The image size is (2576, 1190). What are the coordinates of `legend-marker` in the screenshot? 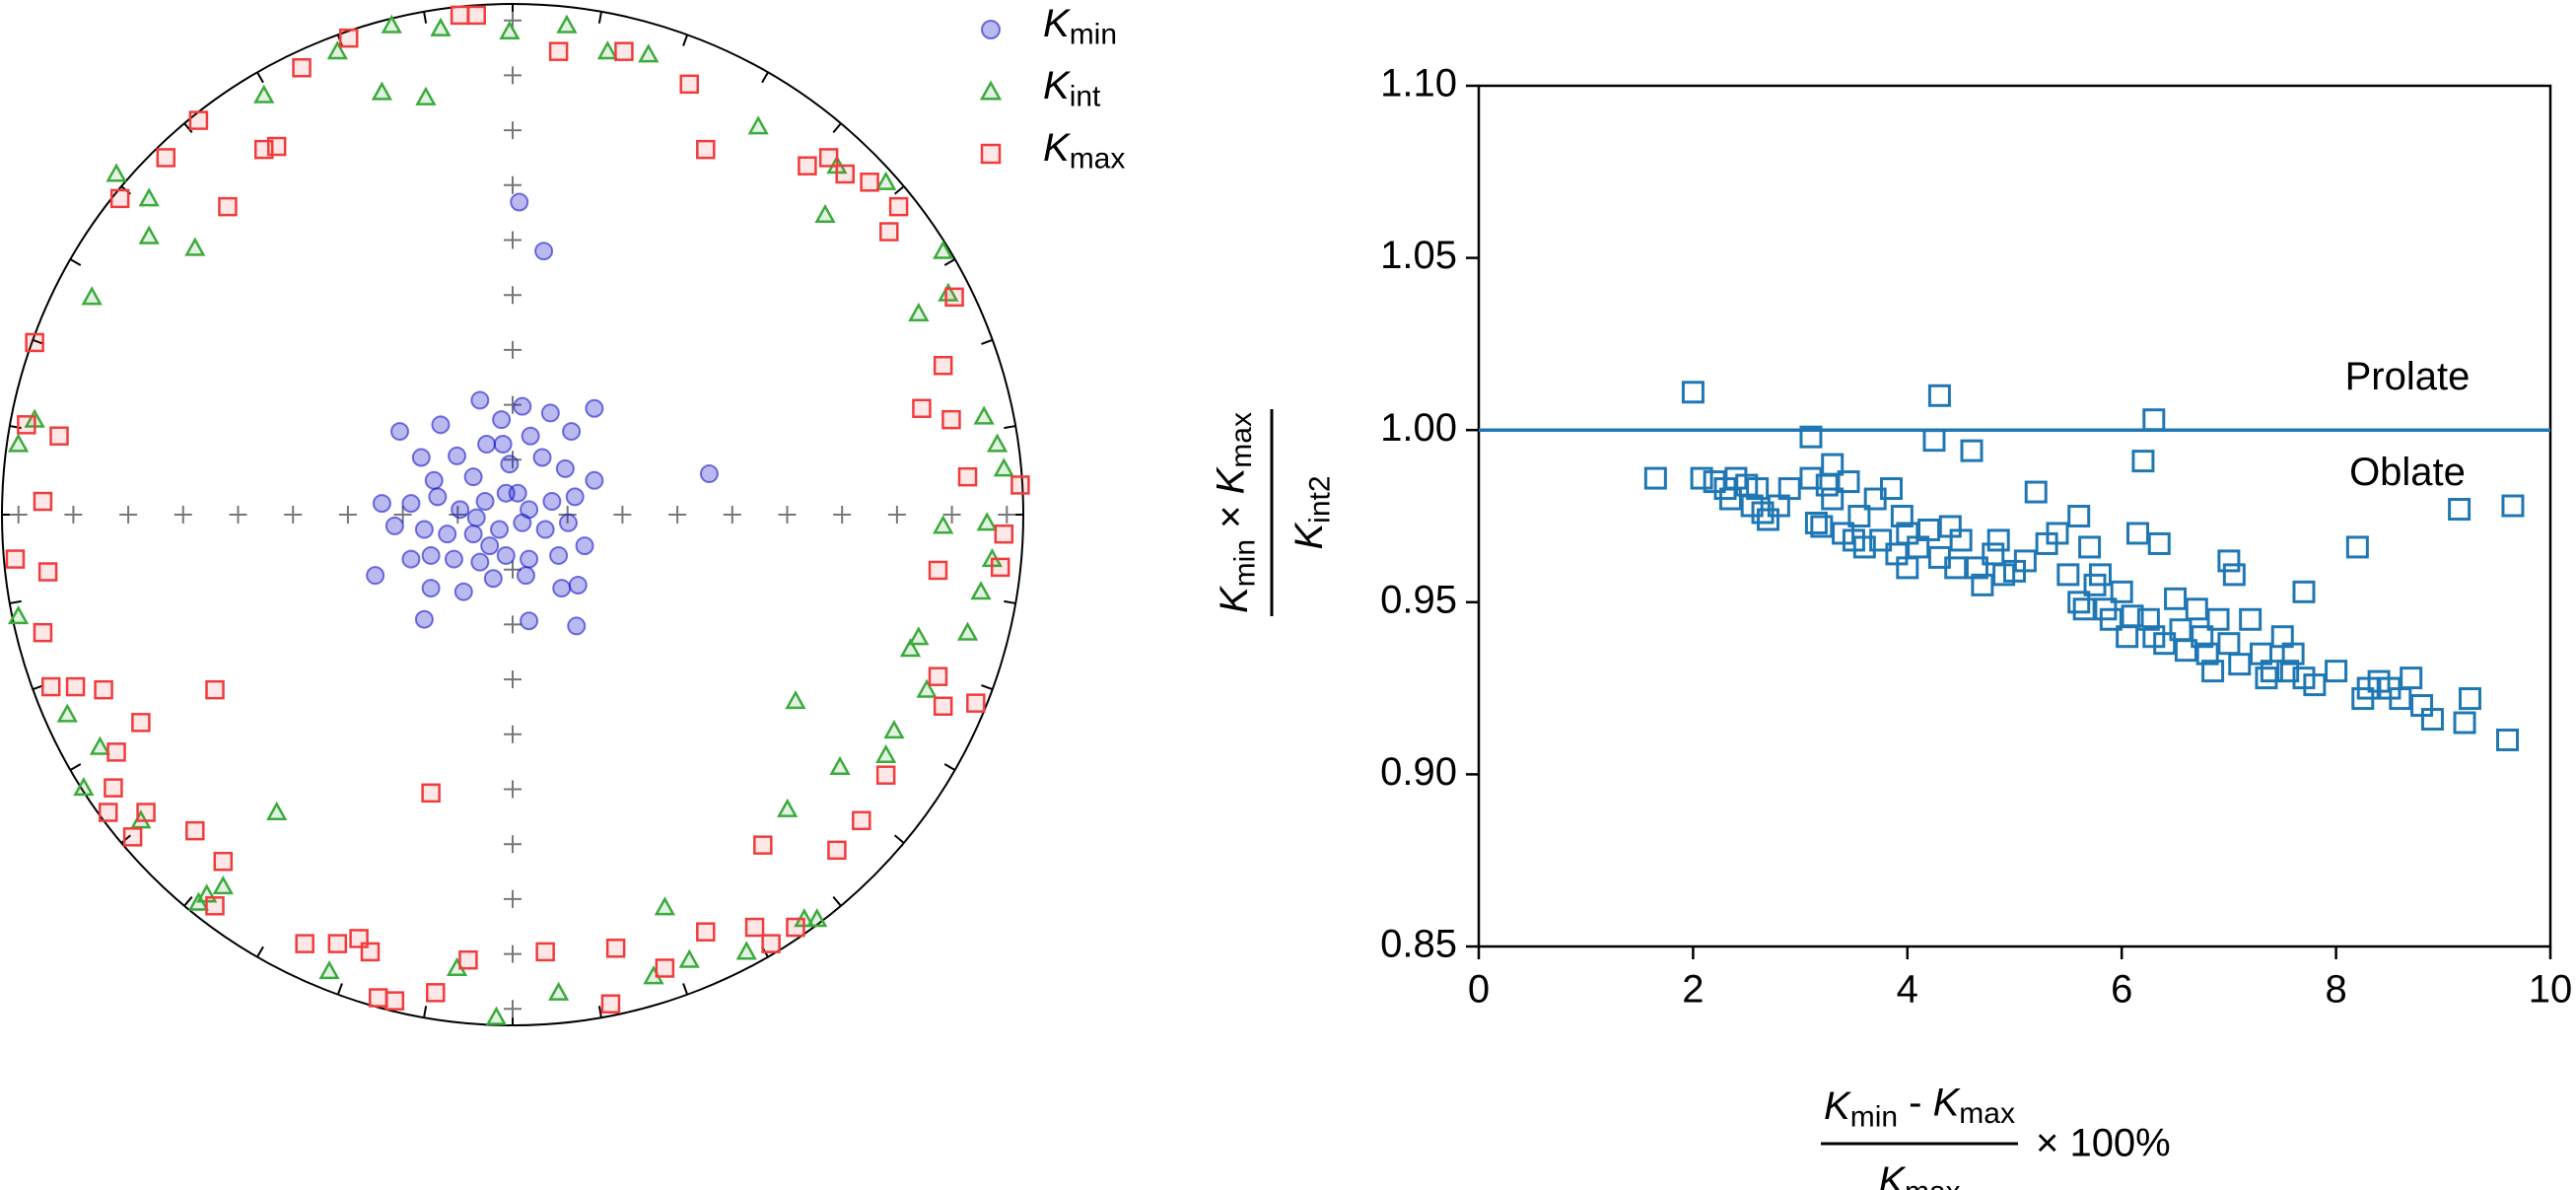 It's located at (991, 29).